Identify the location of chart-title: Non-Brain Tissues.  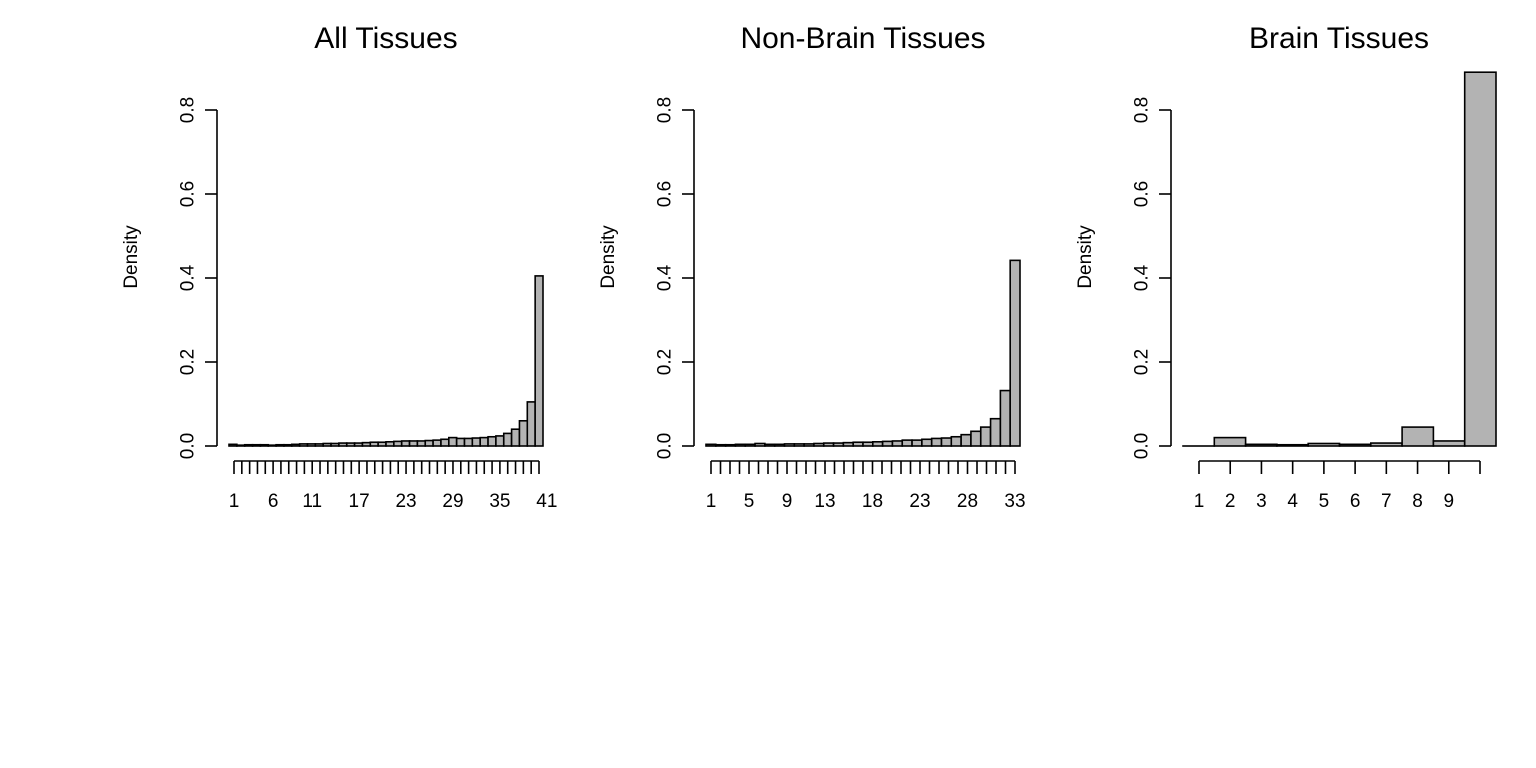
(862, 38).